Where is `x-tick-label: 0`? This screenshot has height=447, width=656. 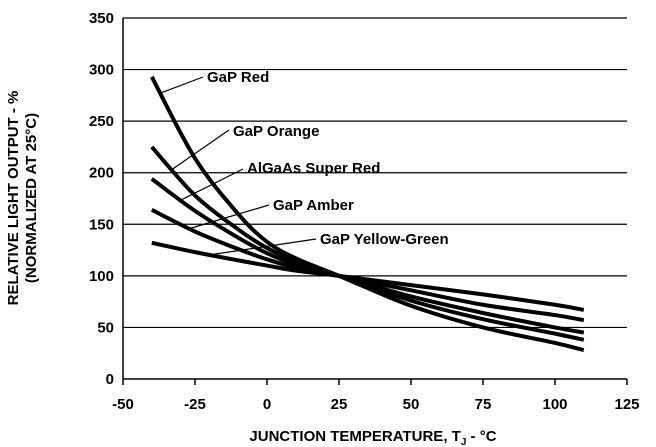
x-tick-label: 0 is located at coordinates (267, 404).